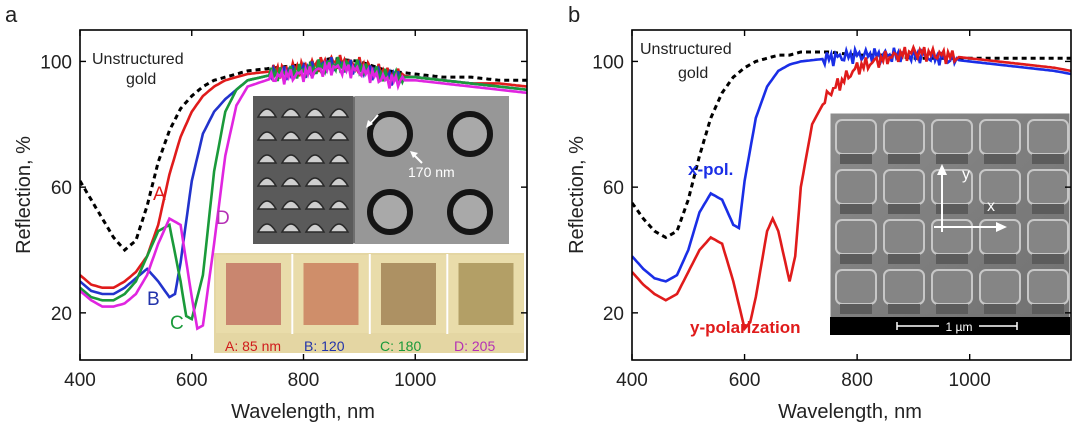  What do you see at coordinates (61, 314) in the screenshot?
I see `y-tick-label-a-0: 20` at bounding box center [61, 314].